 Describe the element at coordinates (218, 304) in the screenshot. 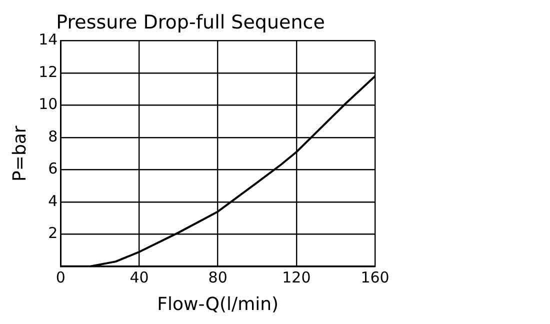

I see `x-axis-title: Flow-Q(l/min)` at that location.